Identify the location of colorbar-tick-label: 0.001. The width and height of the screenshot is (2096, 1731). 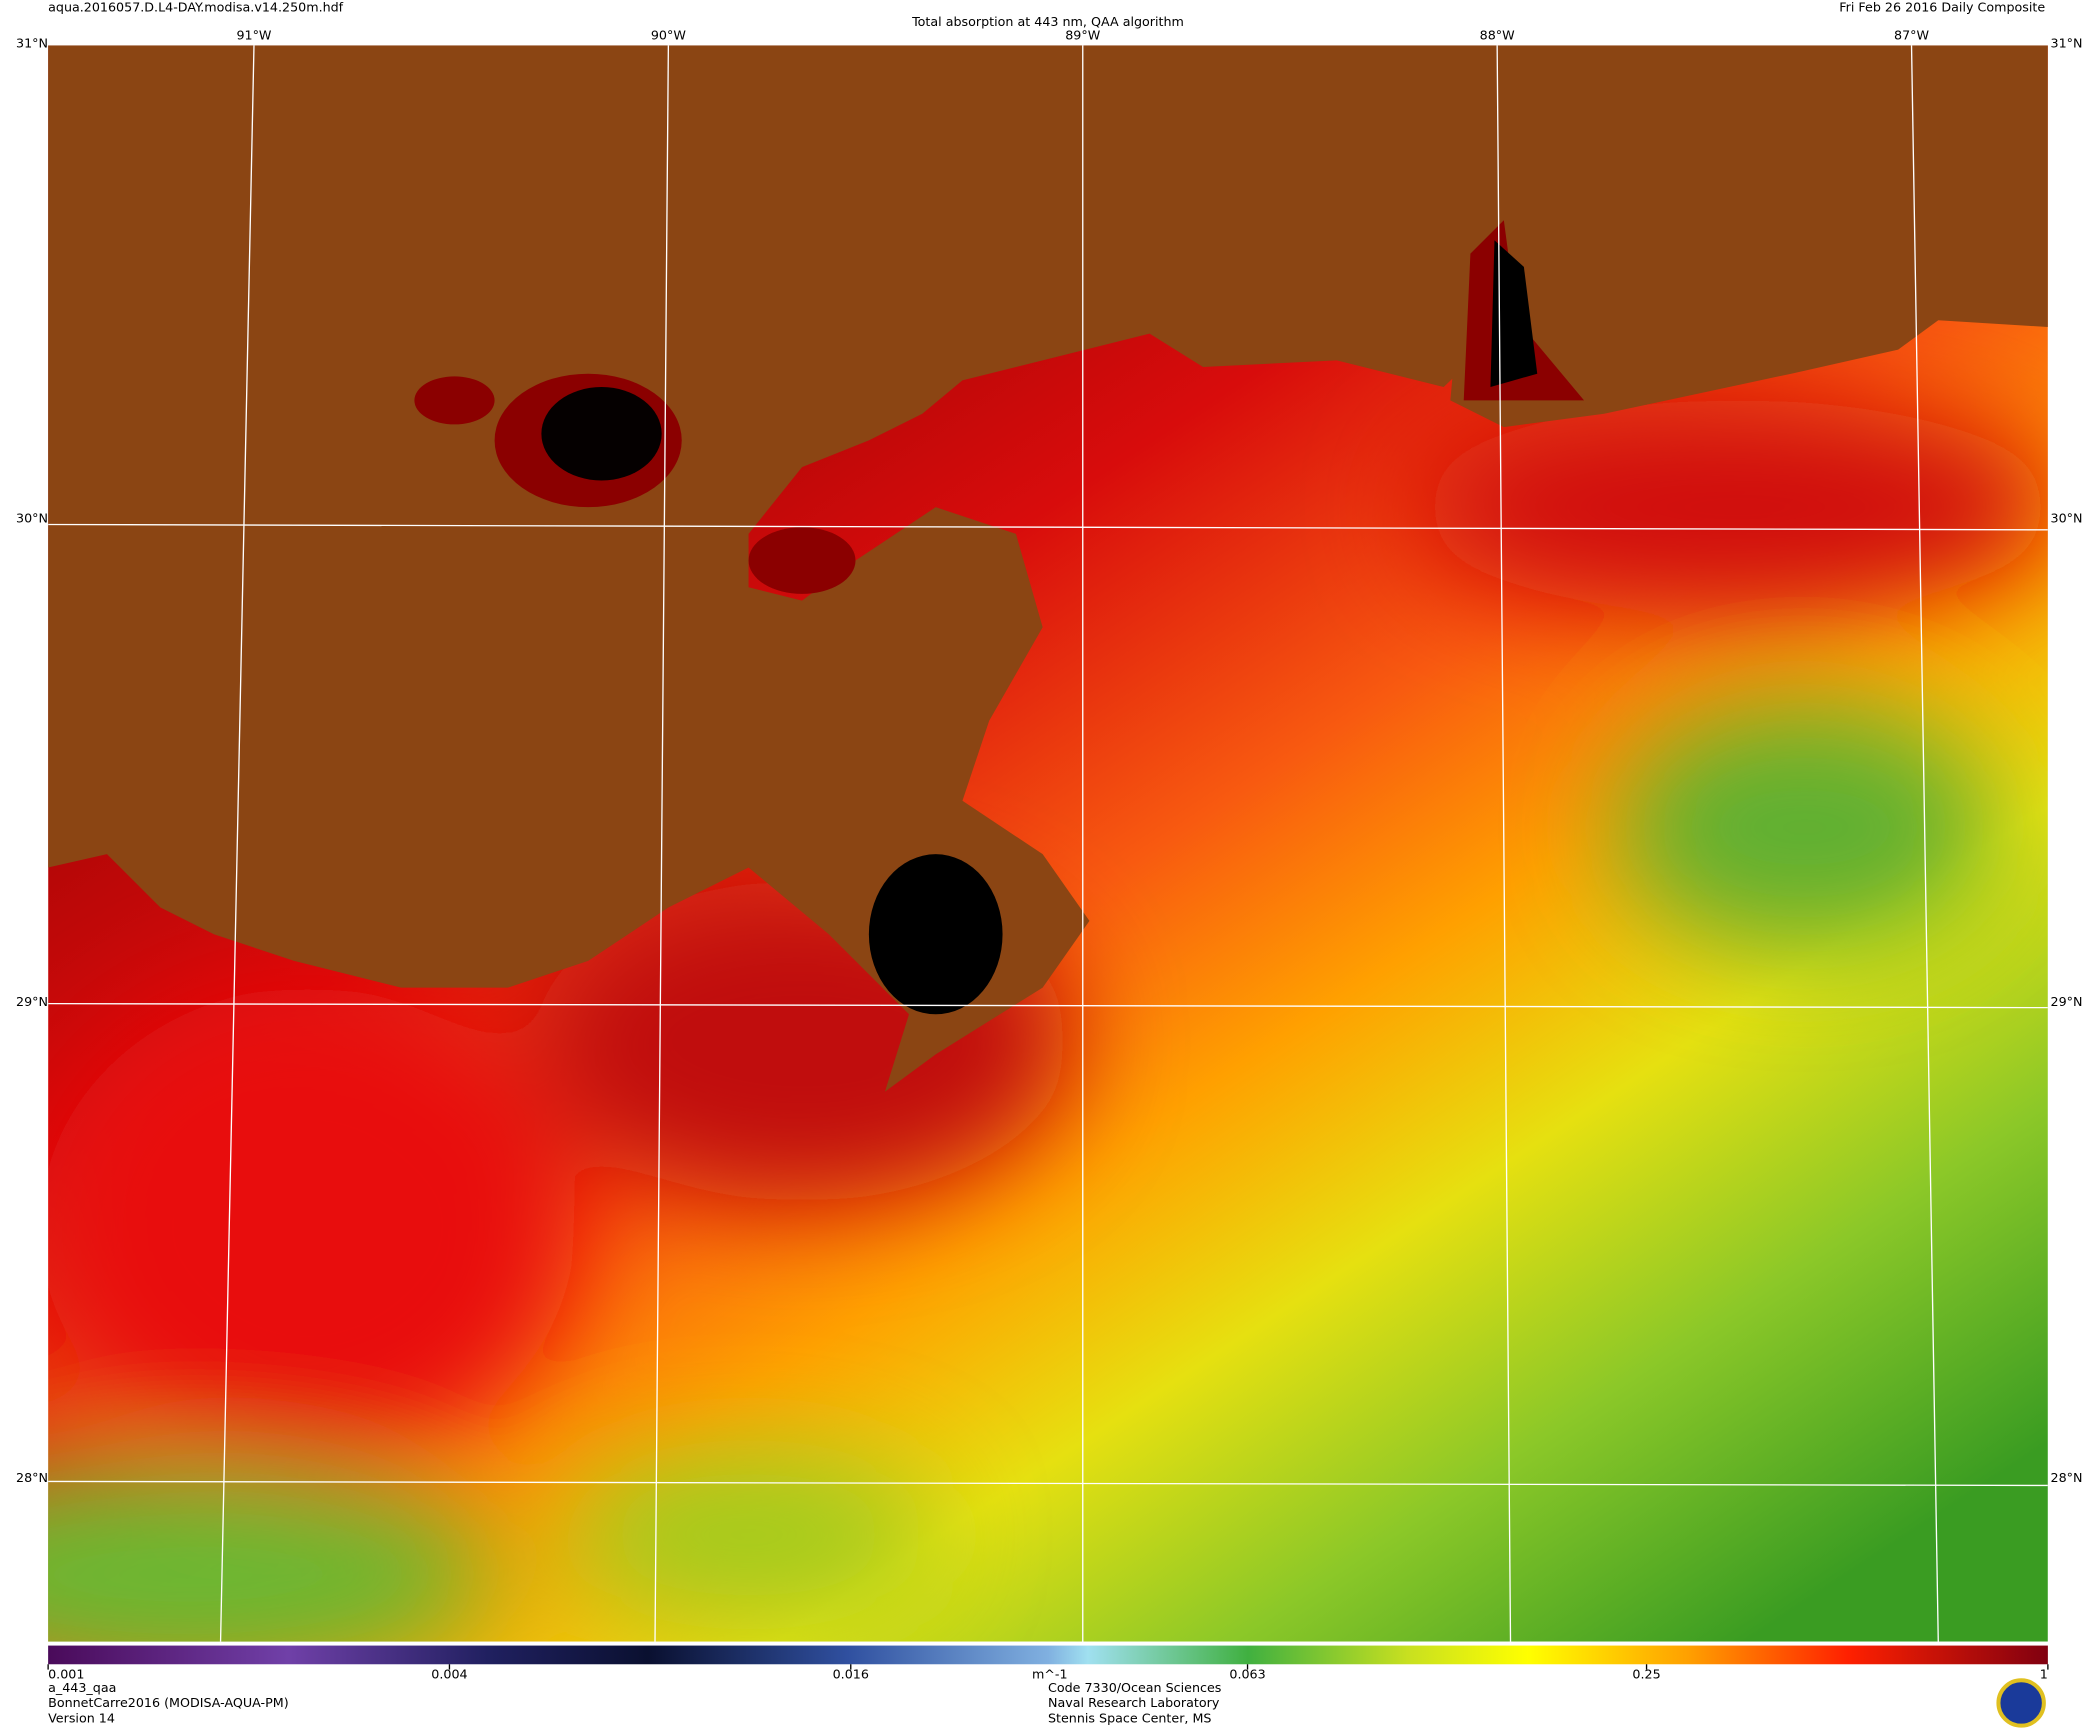
(66, 1673).